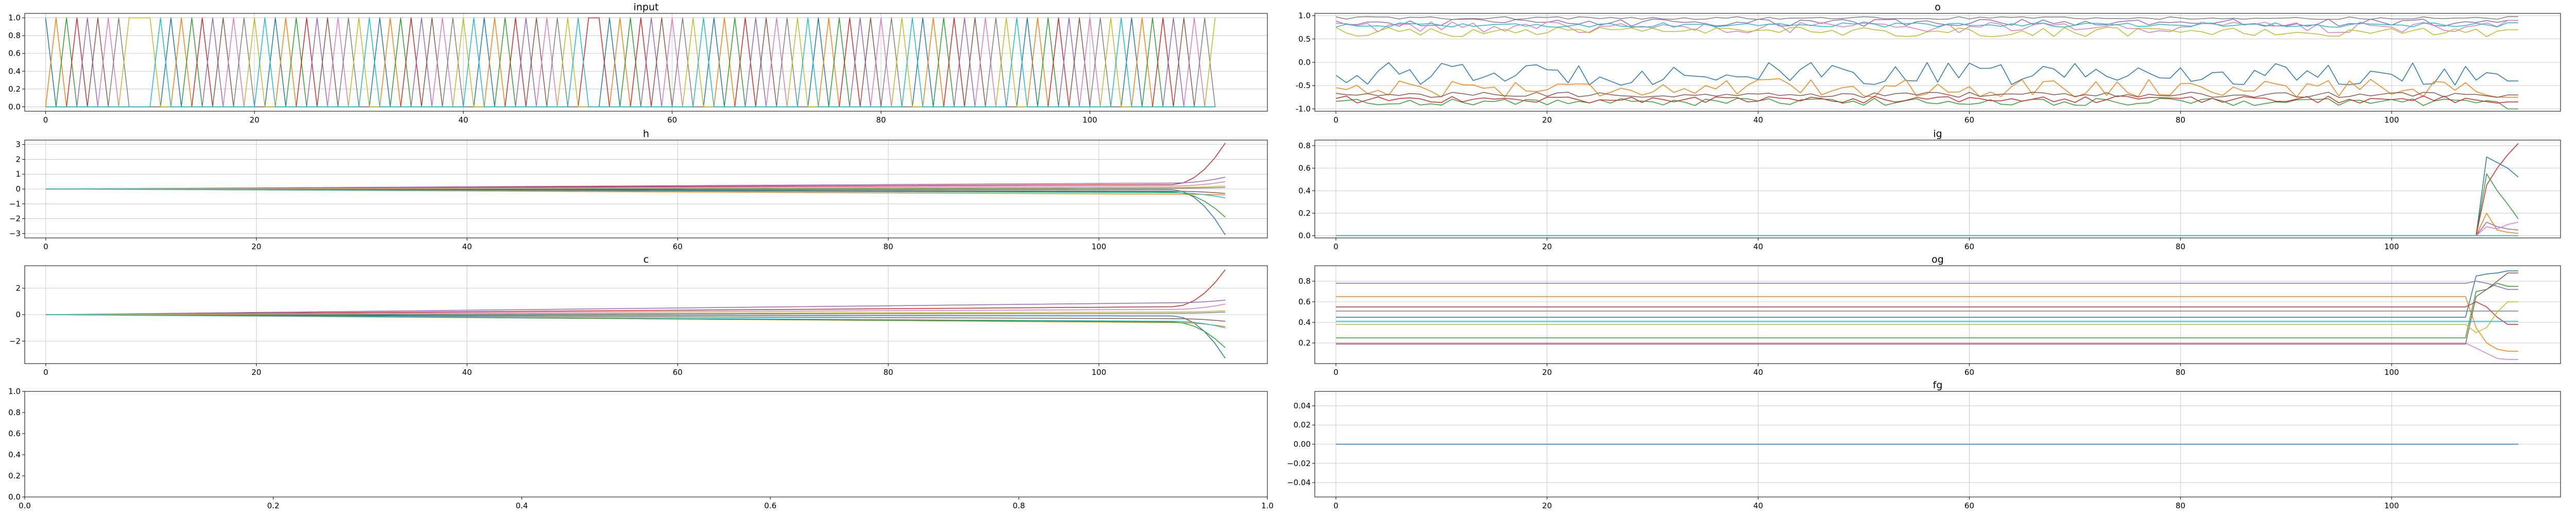  What do you see at coordinates (646, 8) in the screenshot?
I see `input-title: input` at bounding box center [646, 8].